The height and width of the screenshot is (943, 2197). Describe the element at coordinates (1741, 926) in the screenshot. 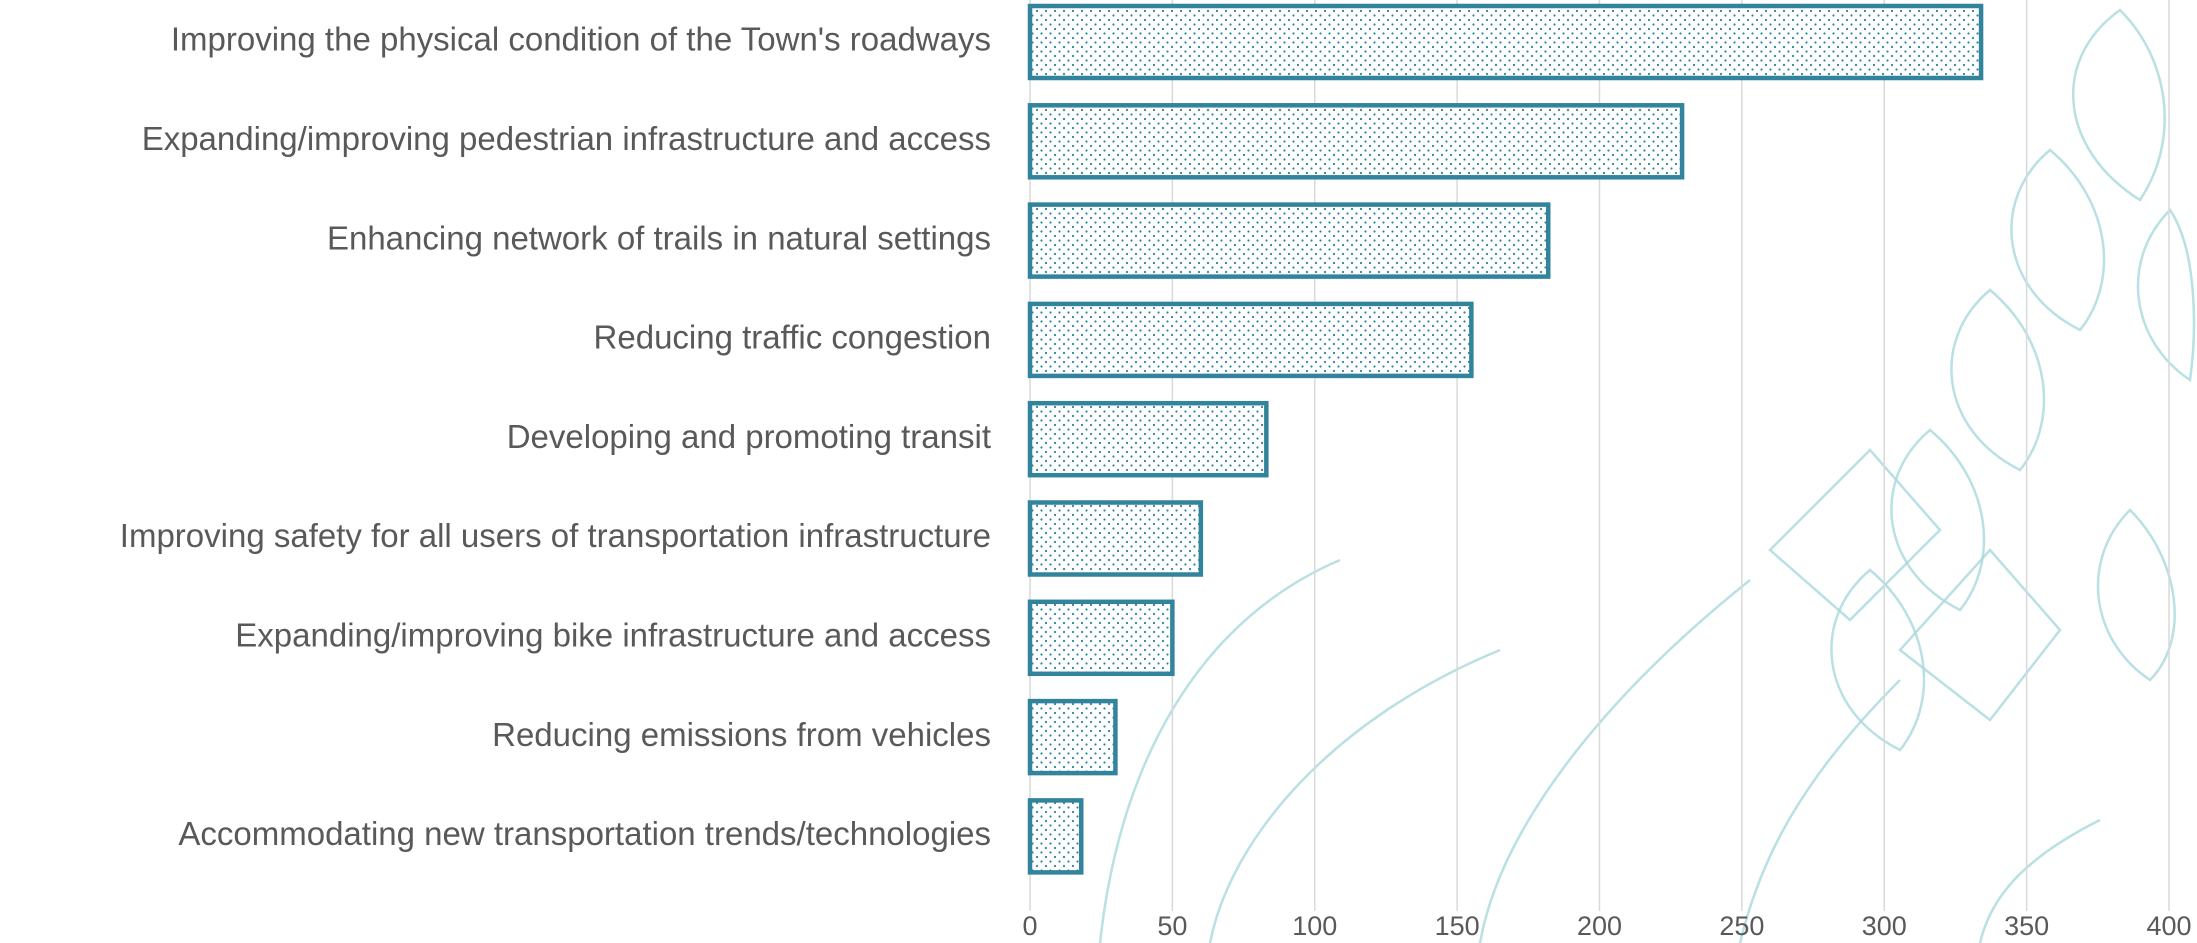

I see `x-tick-label: 250` at that location.